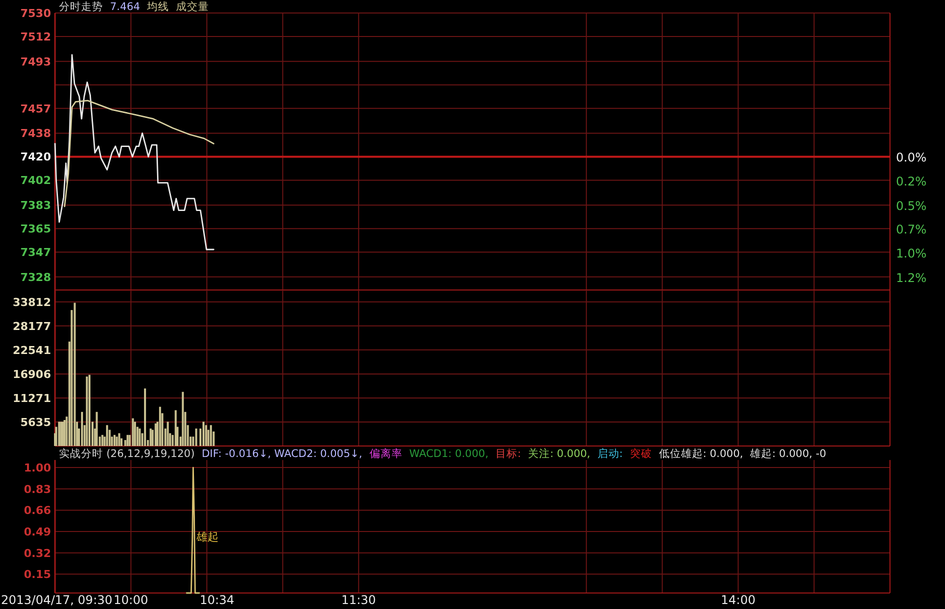  What do you see at coordinates (358, 600) in the screenshot?
I see `x-tick-label: 11:30` at bounding box center [358, 600].